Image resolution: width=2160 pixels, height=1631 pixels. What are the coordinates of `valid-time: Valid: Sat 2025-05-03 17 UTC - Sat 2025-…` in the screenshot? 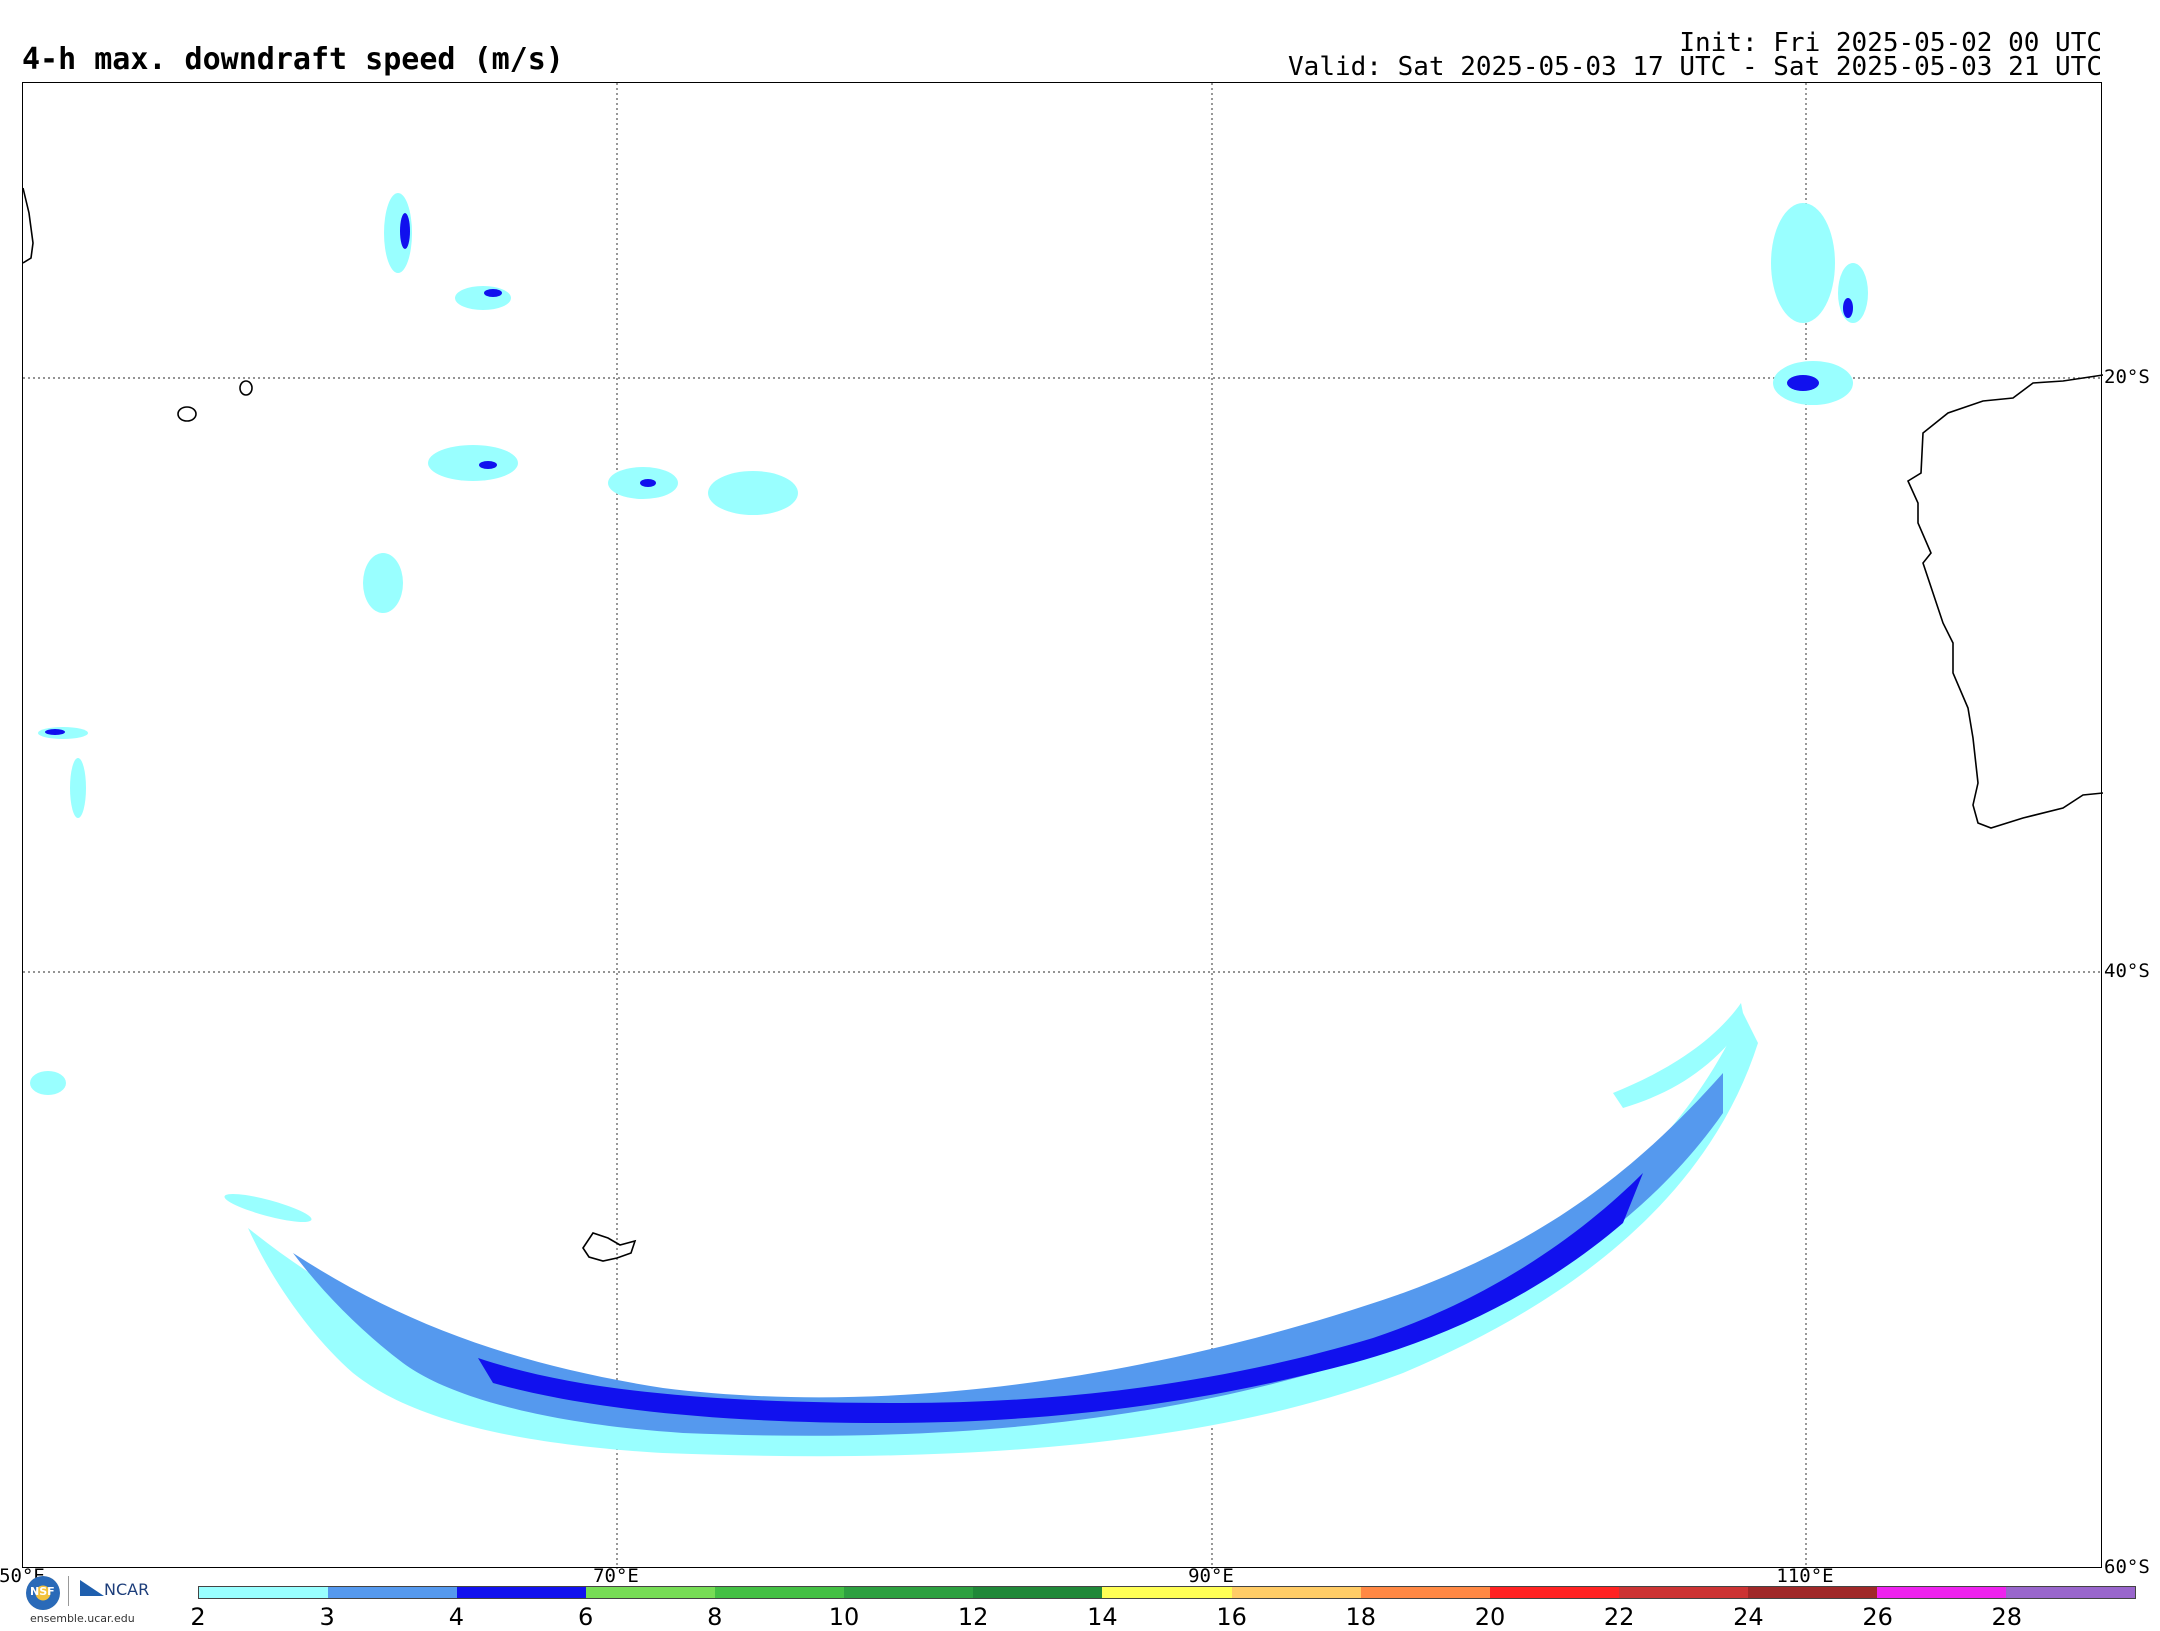 It's located at (1695, 67).